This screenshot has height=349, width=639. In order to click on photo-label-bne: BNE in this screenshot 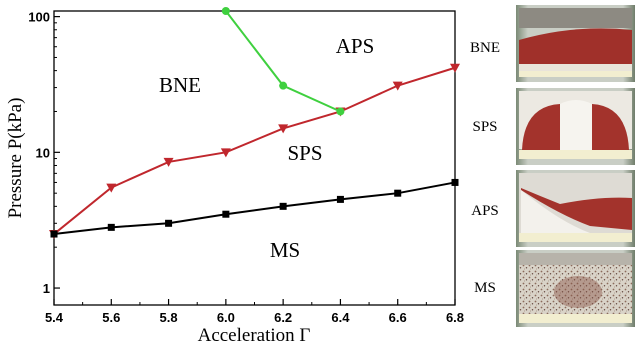, I will do `click(485, 48)`.